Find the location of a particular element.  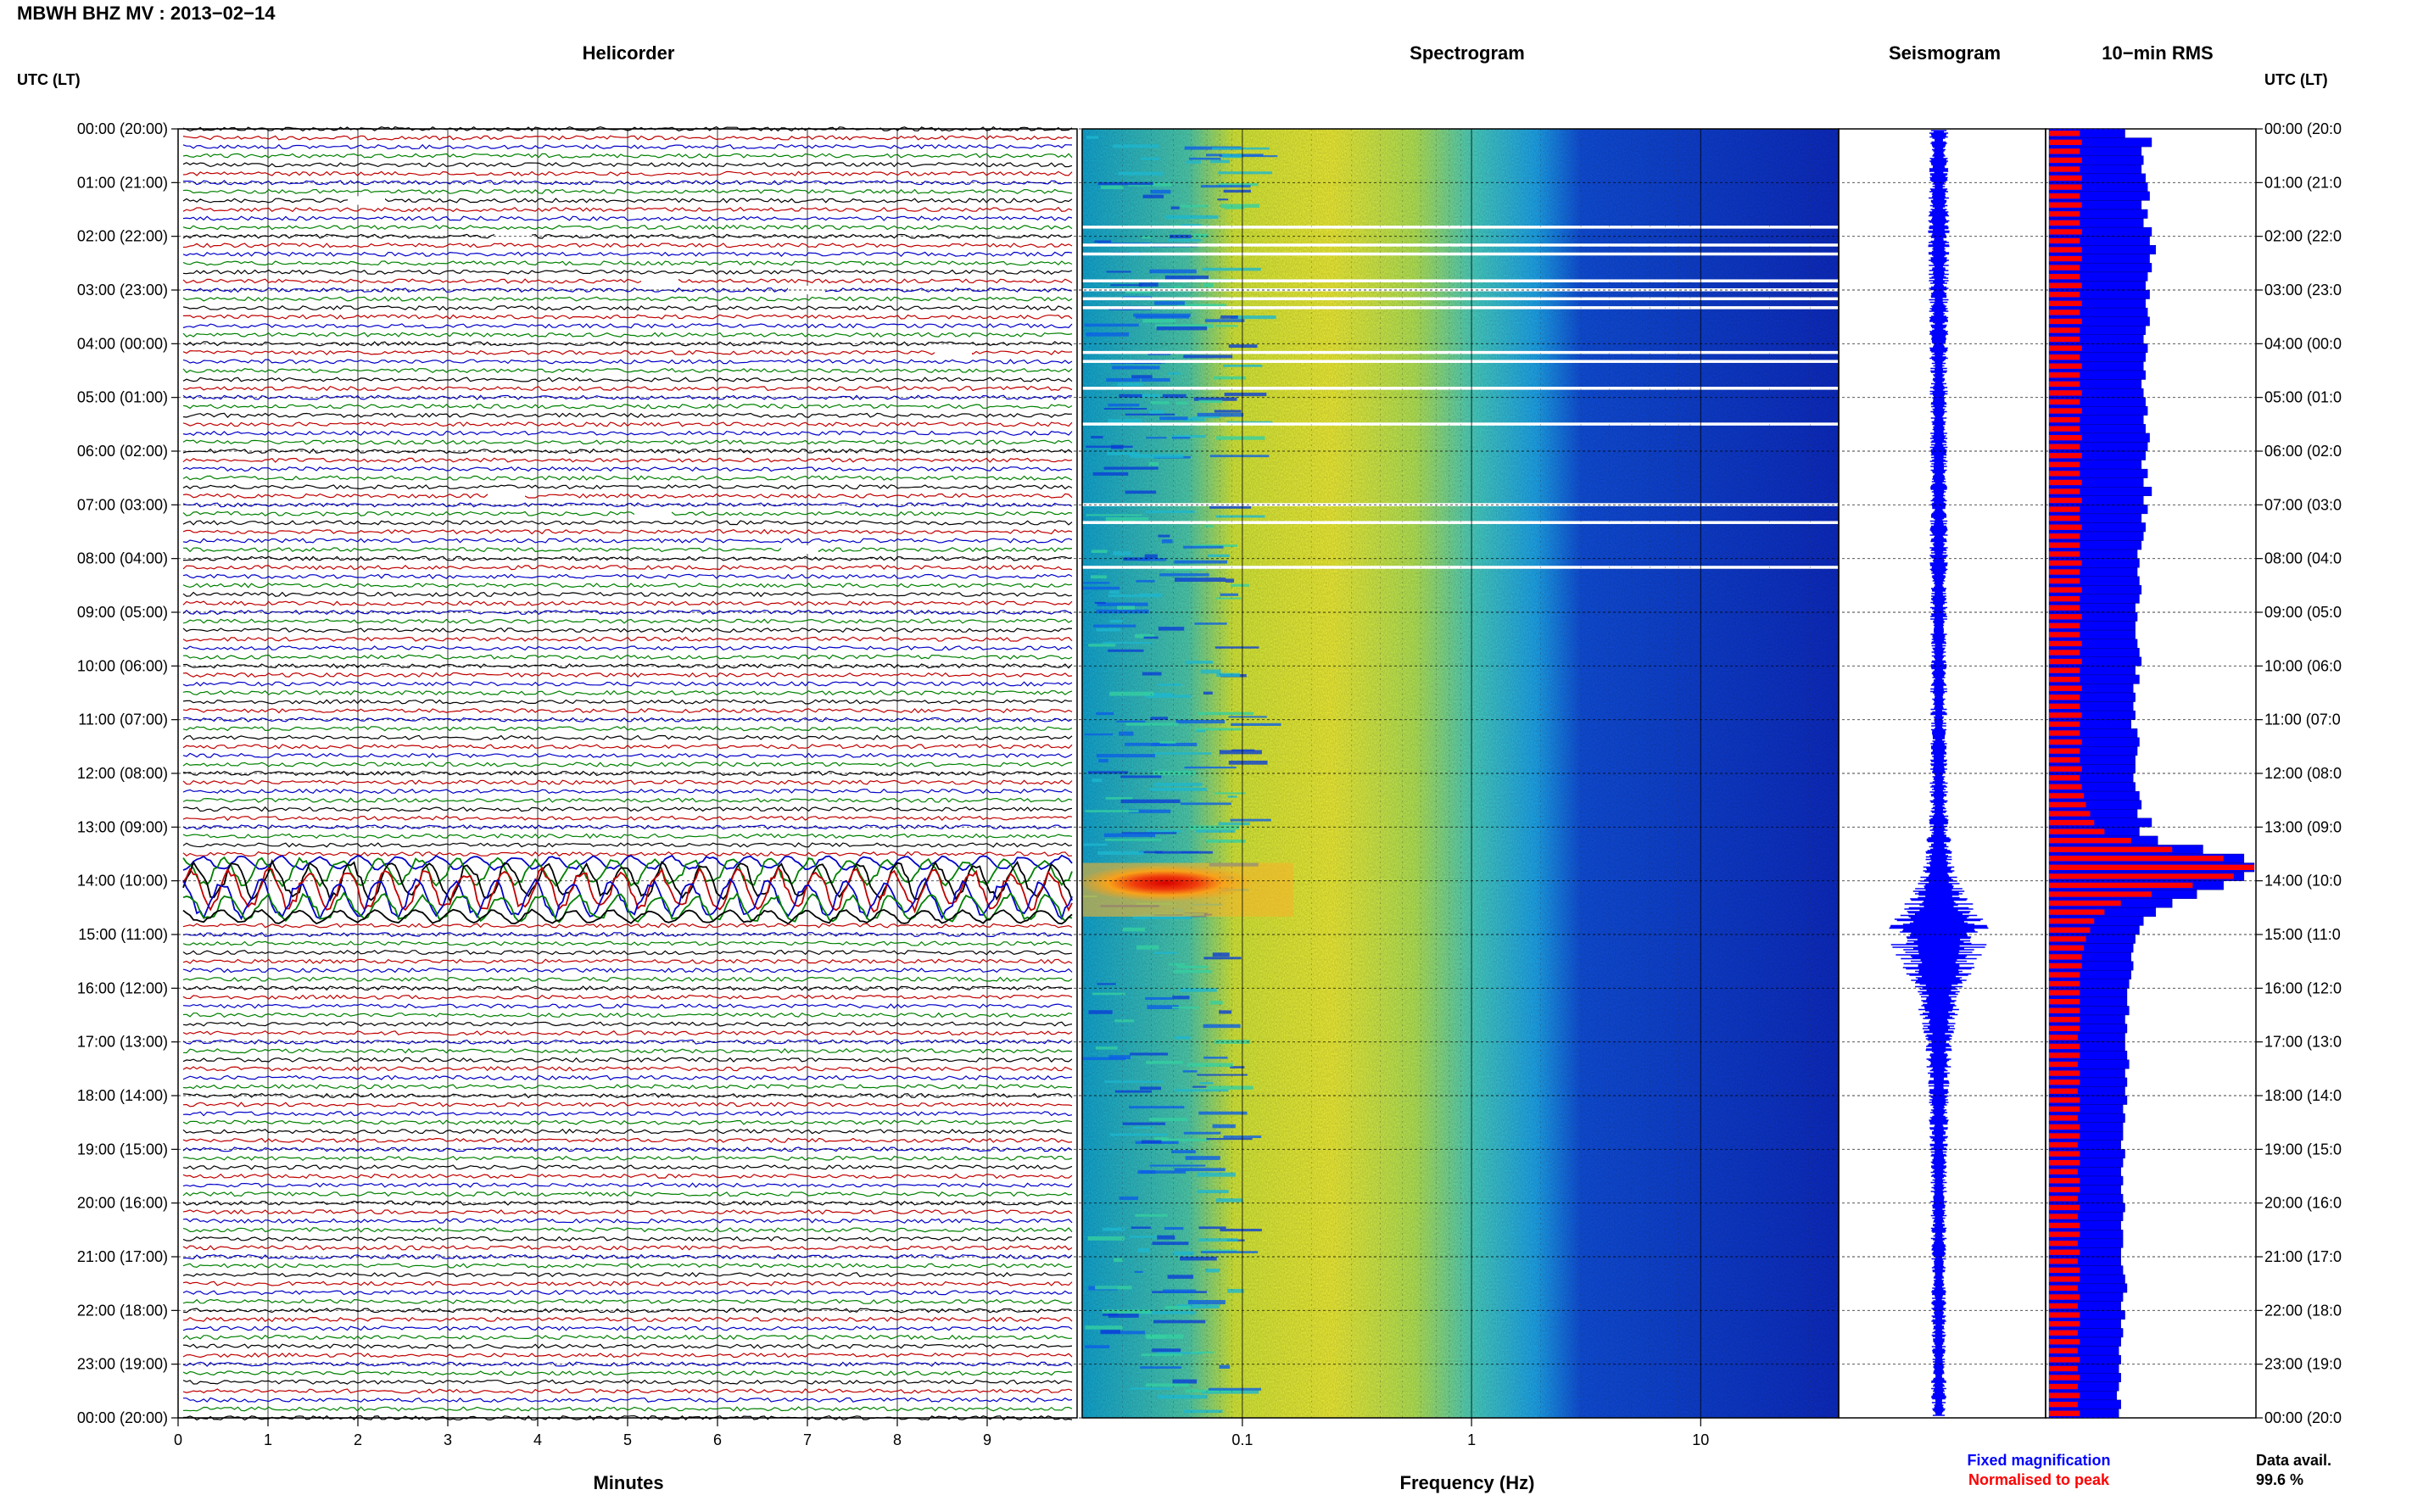

spectrogram-event-peak is located at coordinates (1165, 883).